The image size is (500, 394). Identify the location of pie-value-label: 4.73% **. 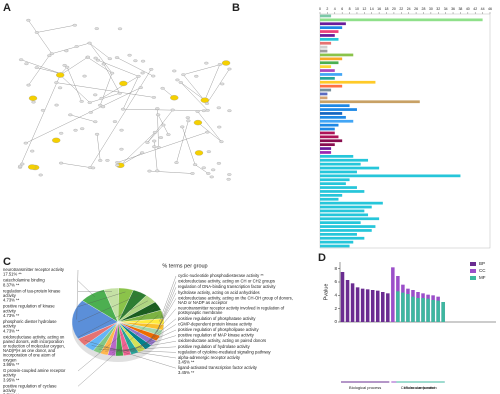
(11, 300).